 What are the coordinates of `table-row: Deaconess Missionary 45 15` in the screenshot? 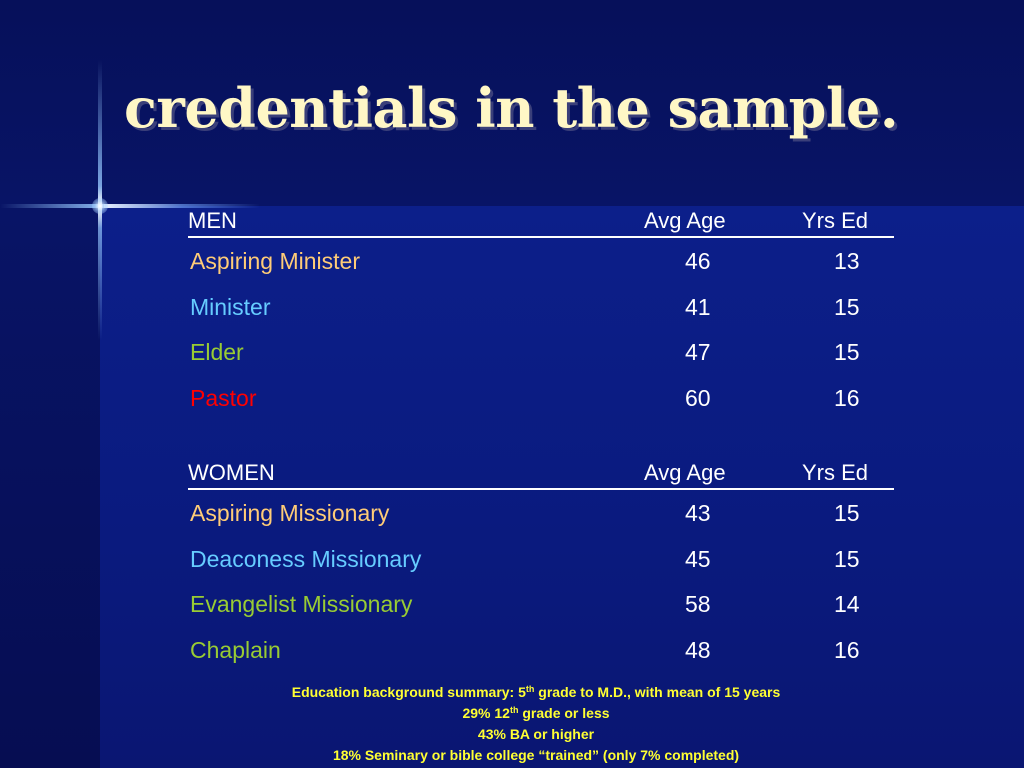 It's located at (541, 559).